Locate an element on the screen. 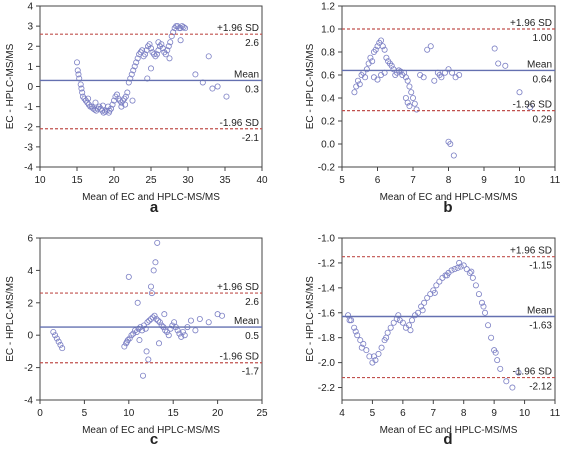 The image size is (566, 456). y-tick-label: 1.0 is located at coordinates (328, 30).